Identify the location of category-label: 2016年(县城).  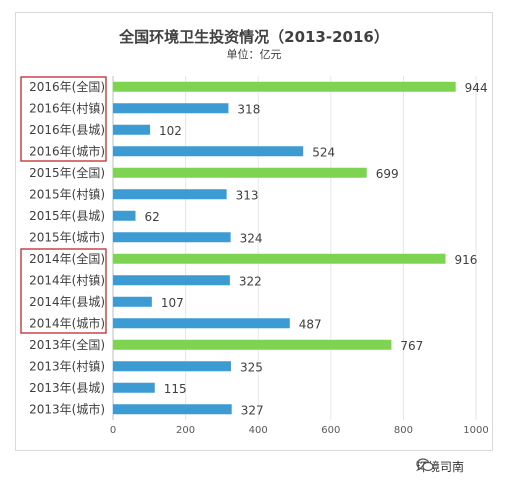
(67, 130).